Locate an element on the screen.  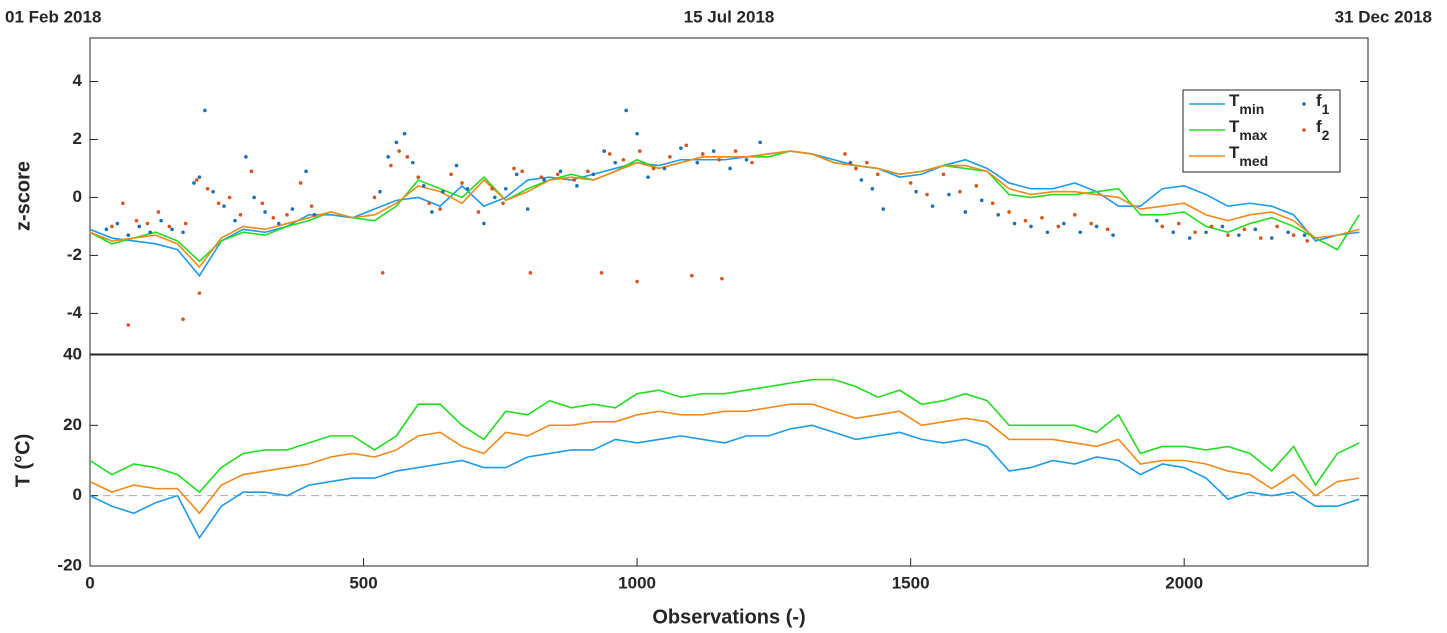
legend-label: Tmax is located at coordinates (1248, 129).